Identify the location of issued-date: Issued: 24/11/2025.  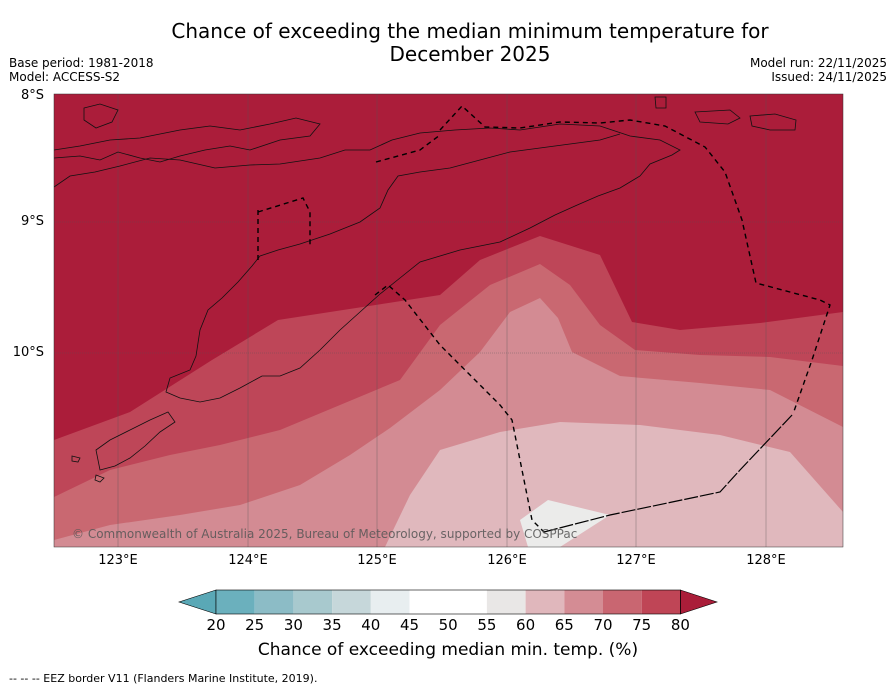
(829, 77).